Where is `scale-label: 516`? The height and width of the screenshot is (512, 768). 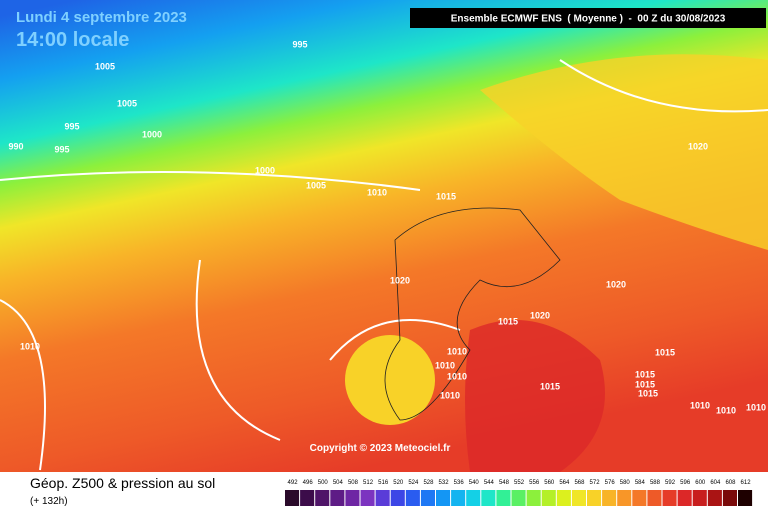
scale-label: 516 is located at coordinates (383, 483).